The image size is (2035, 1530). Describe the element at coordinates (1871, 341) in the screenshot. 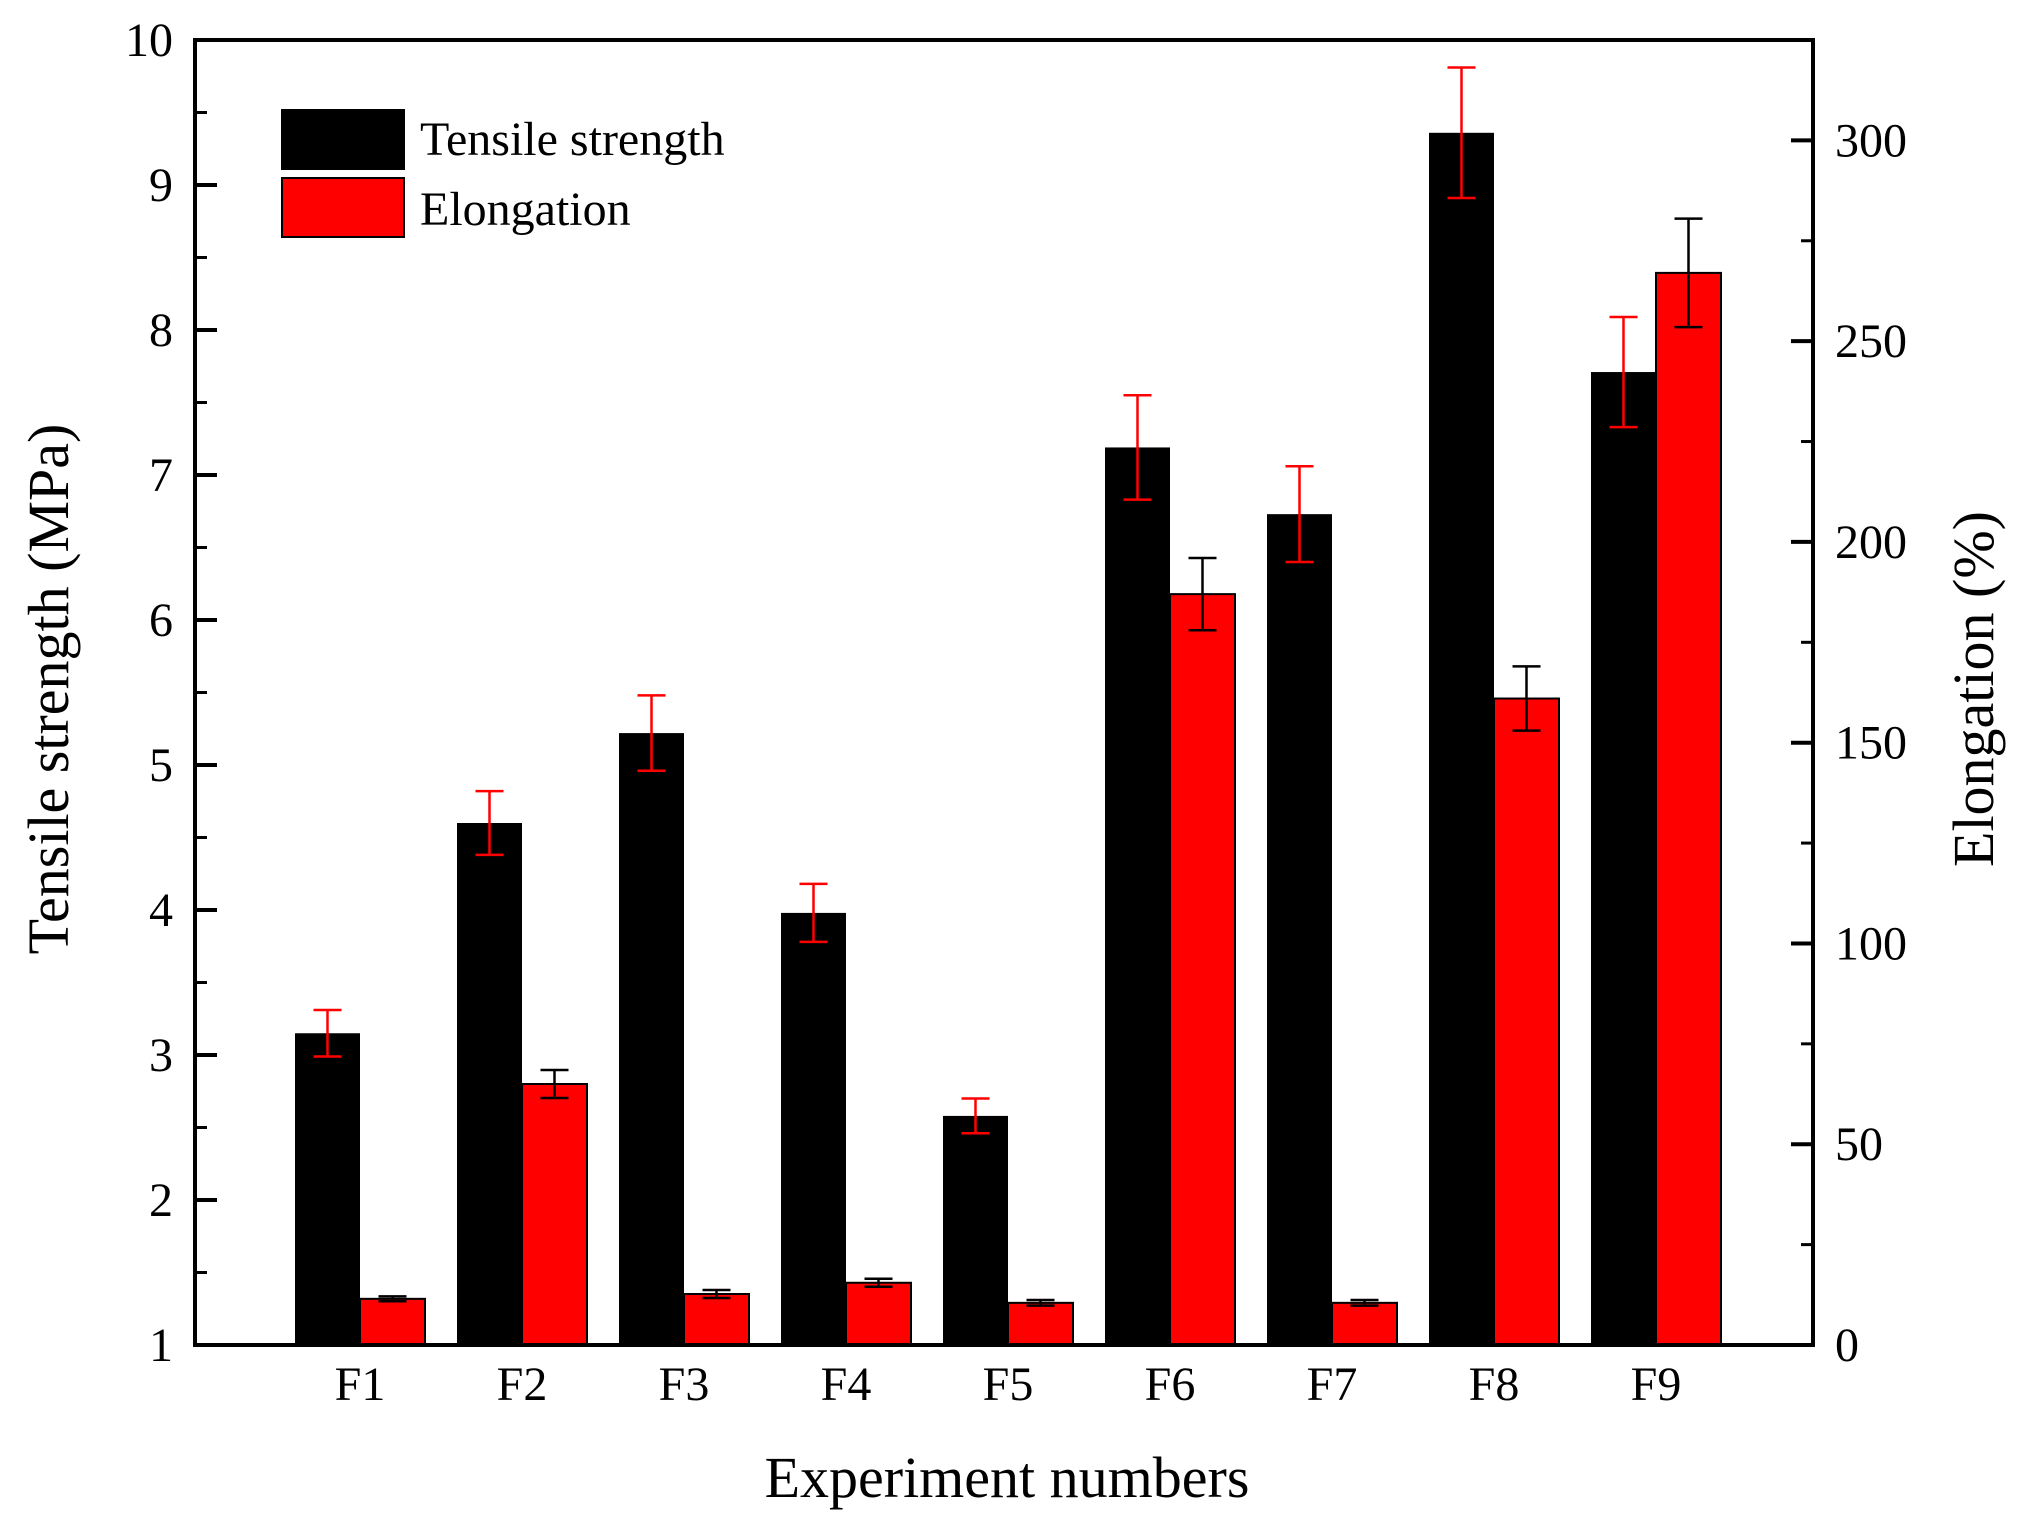

I see `y2-tick-label-250: 250` at that location.